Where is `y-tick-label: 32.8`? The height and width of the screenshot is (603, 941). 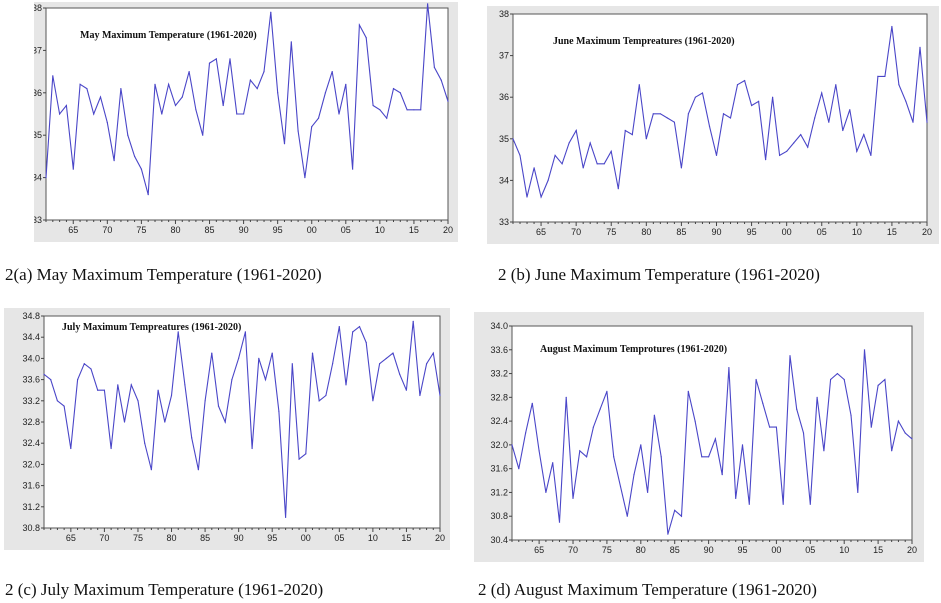
y-tick-label: 32.8 is located at coordinates (31, 422).